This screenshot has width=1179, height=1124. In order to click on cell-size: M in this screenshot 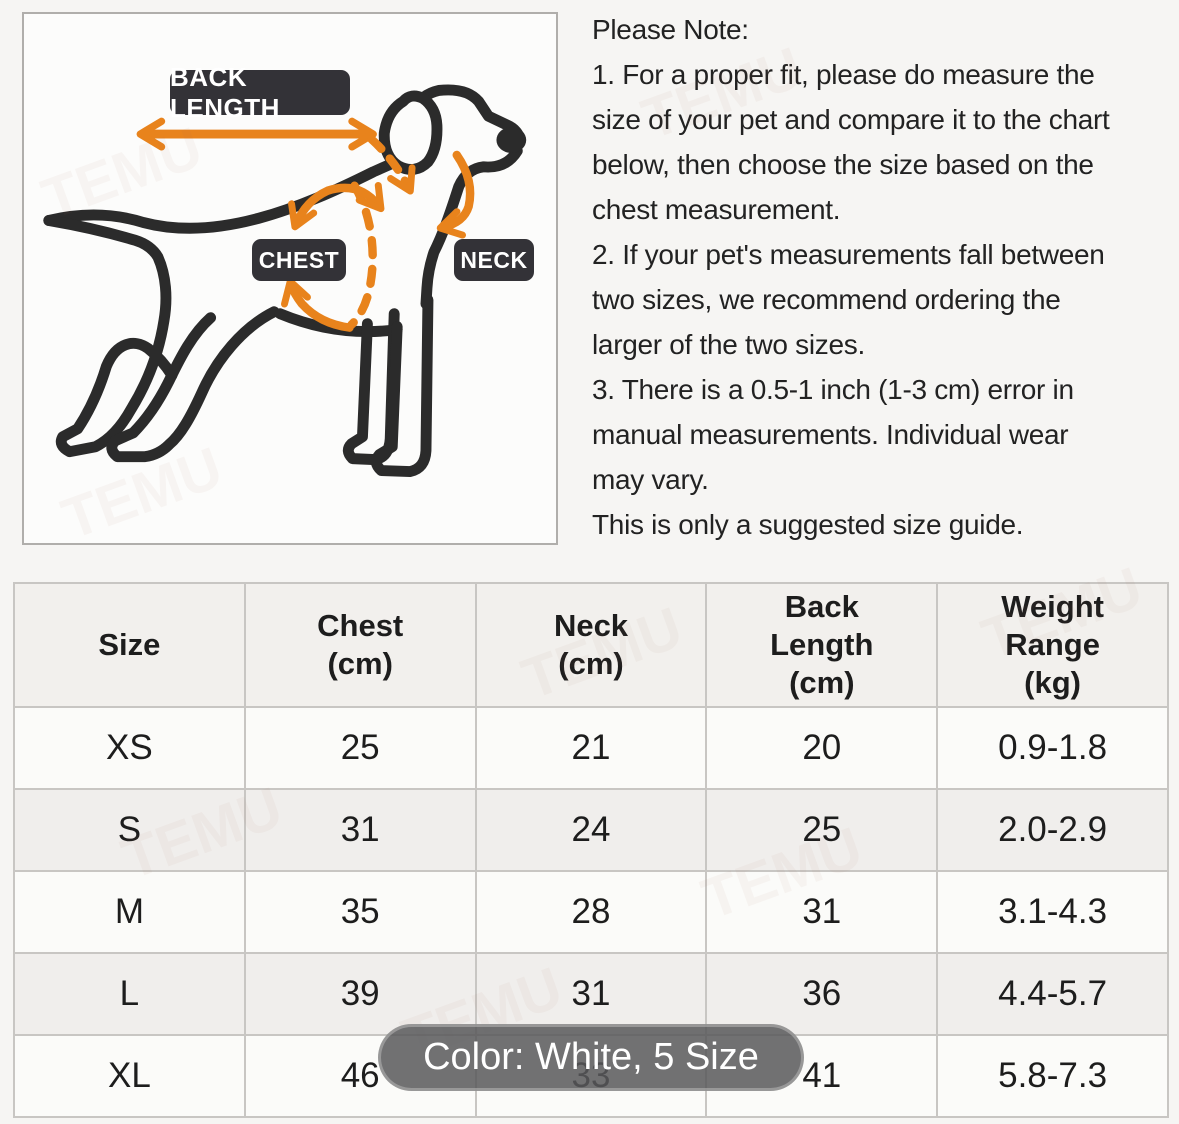, I will do `click(129, 912)`.